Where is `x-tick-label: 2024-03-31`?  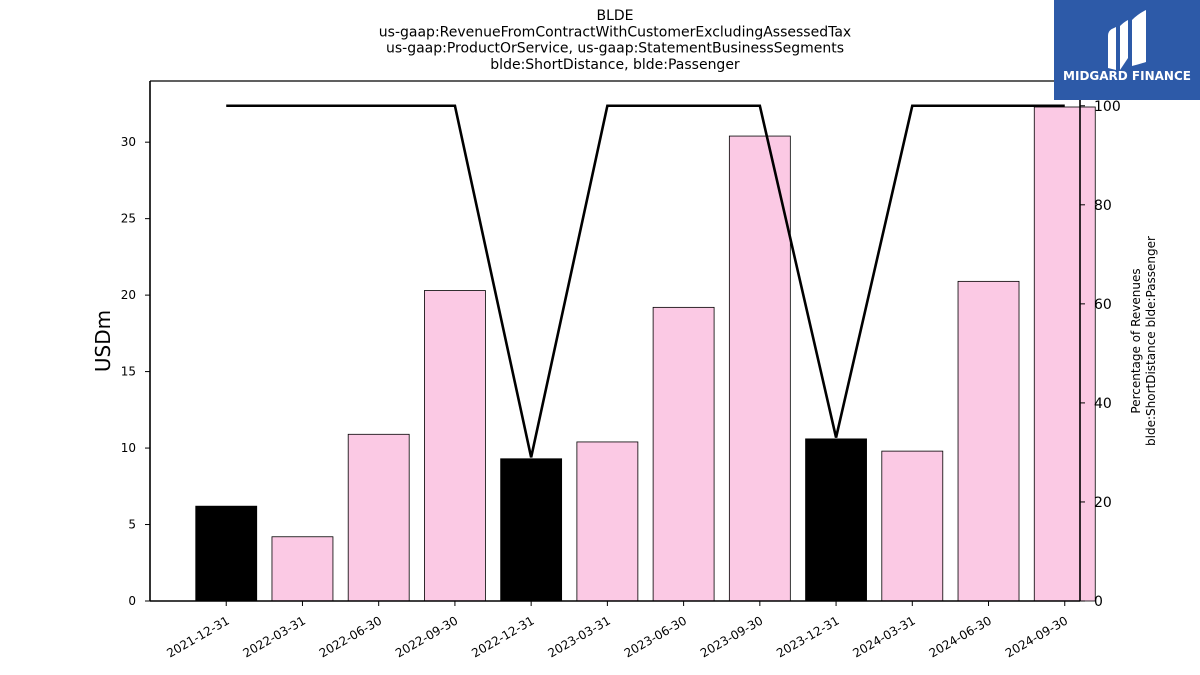 x-tick-label: 2024-03-31 is located at coordinates (883, 636).